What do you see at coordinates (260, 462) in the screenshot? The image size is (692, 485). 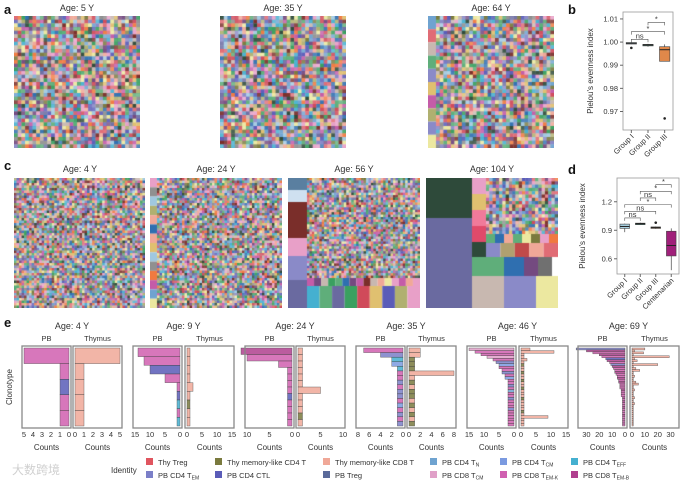 I see `legend-item: Thy memory-like CD4 T` at bounding box center [260, 462].